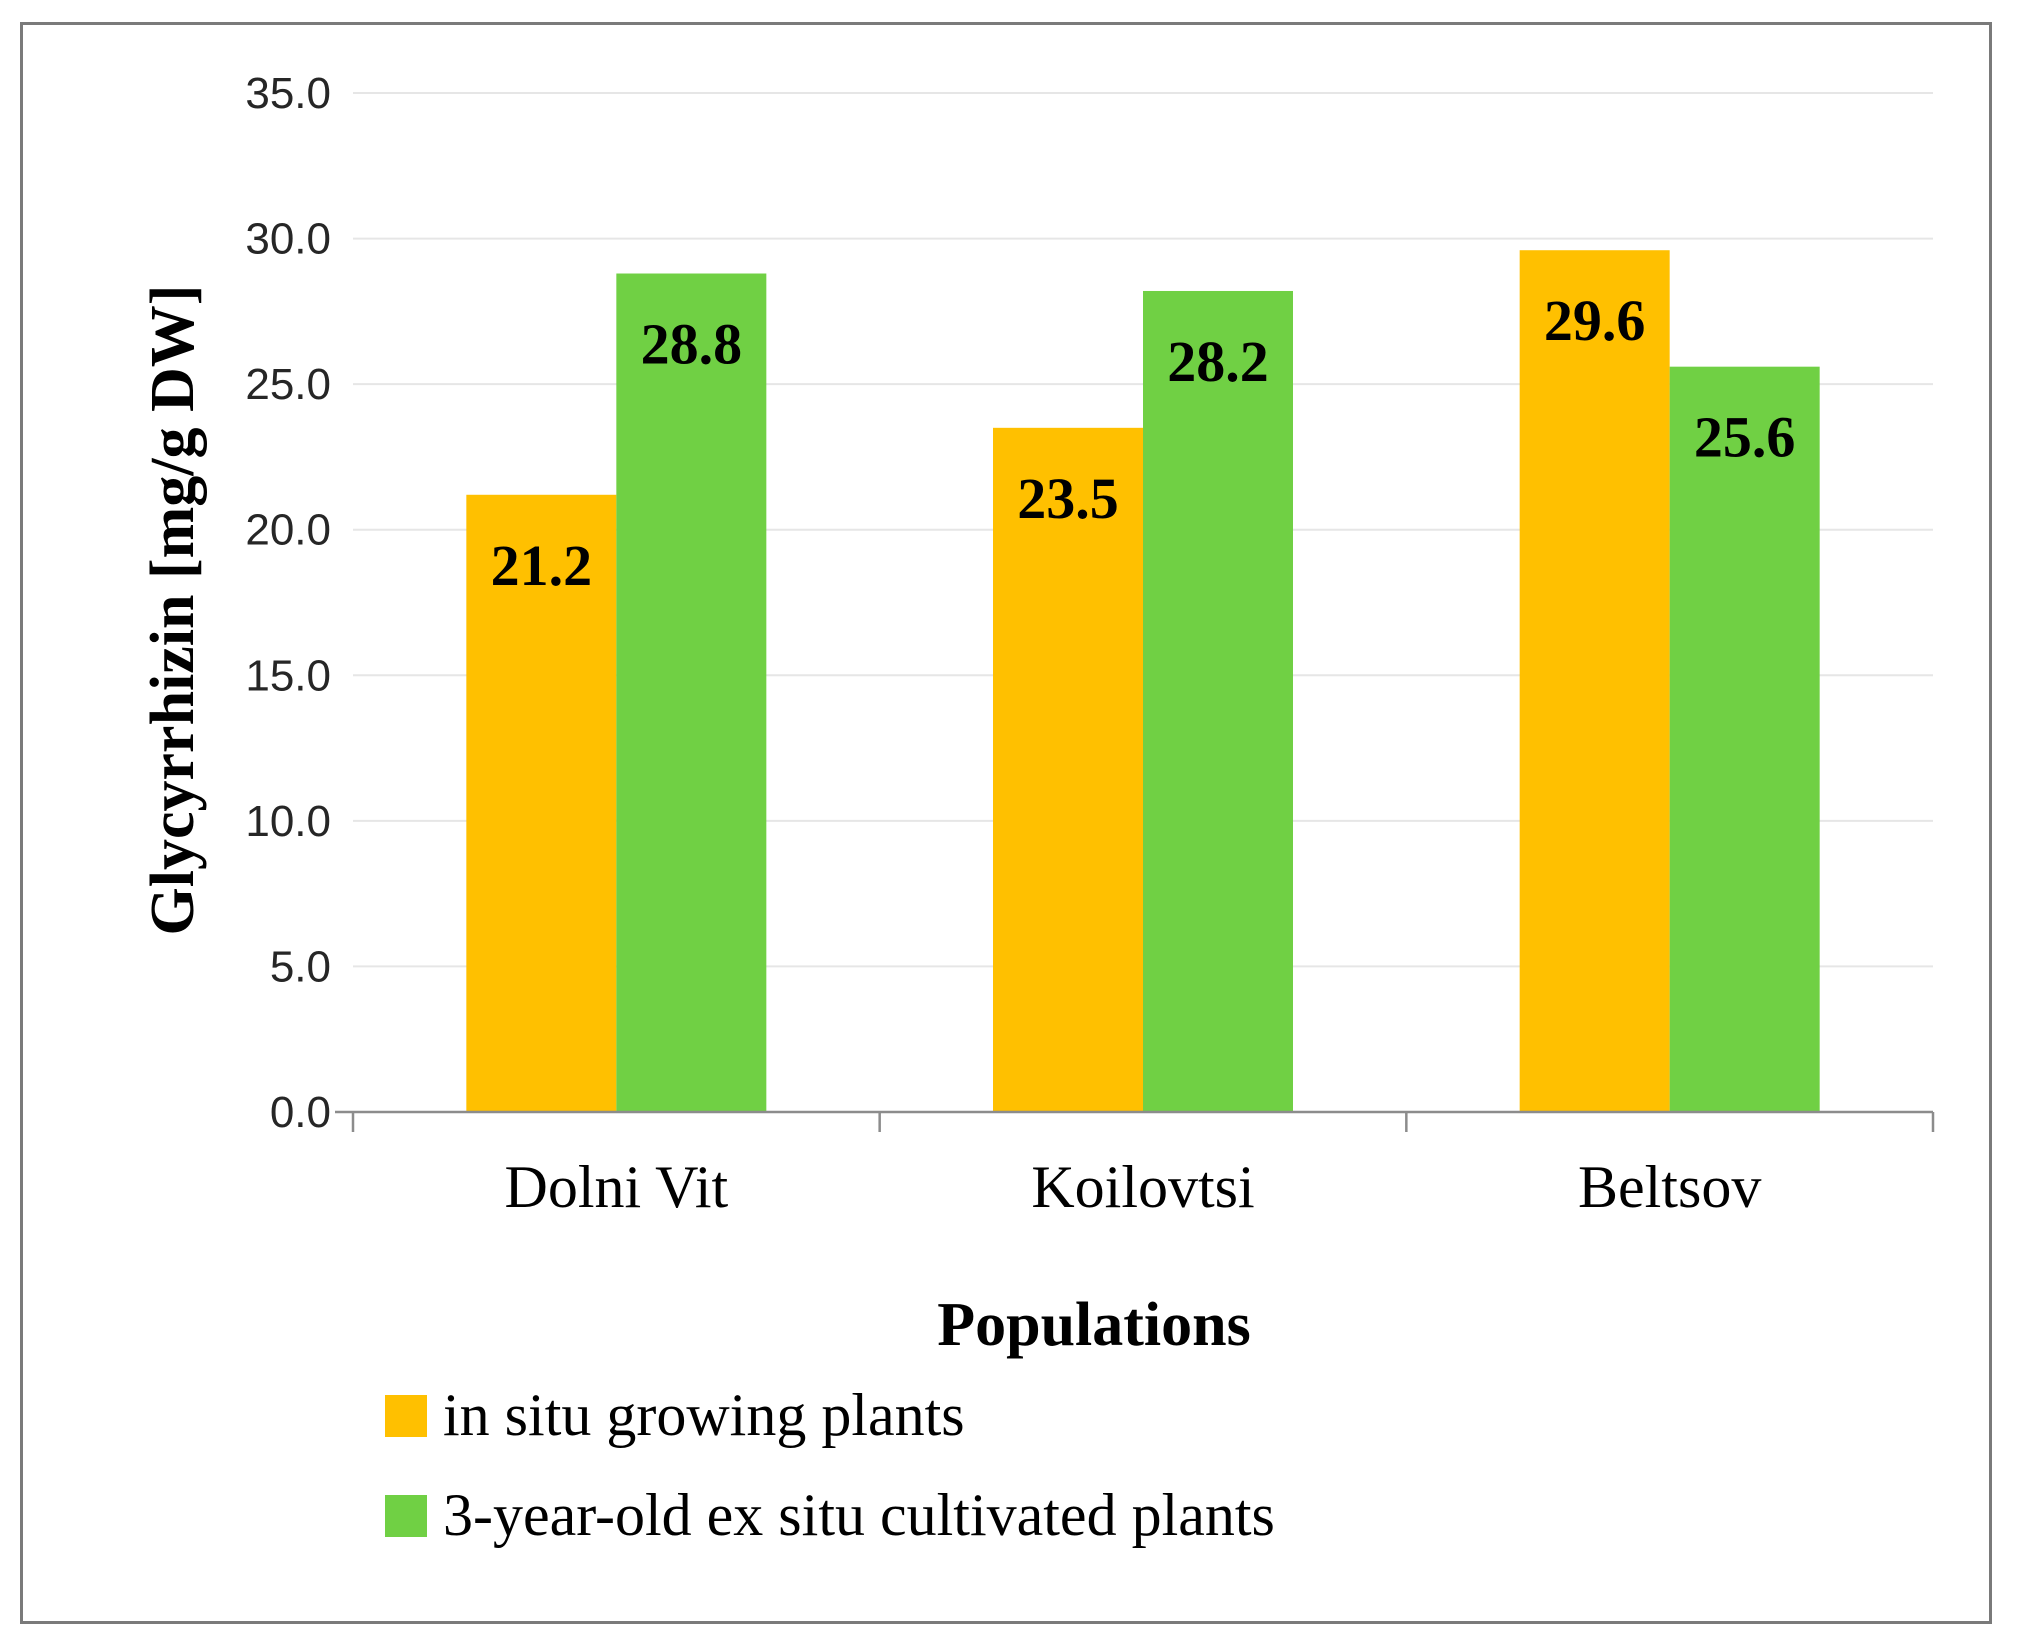 The width and height of the screenshot is (2024, 1649). I want to click on y-tick-label: 35.0, so click(288, 93).